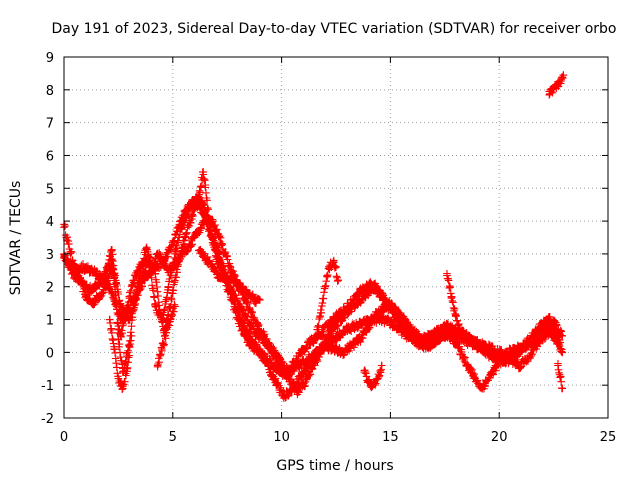 Image resolution: width=640 pixels, height=480 pixels. Describe the element at coordinates (50, 189) in the screenshot. I see `y-tick-label: 5` at that location.